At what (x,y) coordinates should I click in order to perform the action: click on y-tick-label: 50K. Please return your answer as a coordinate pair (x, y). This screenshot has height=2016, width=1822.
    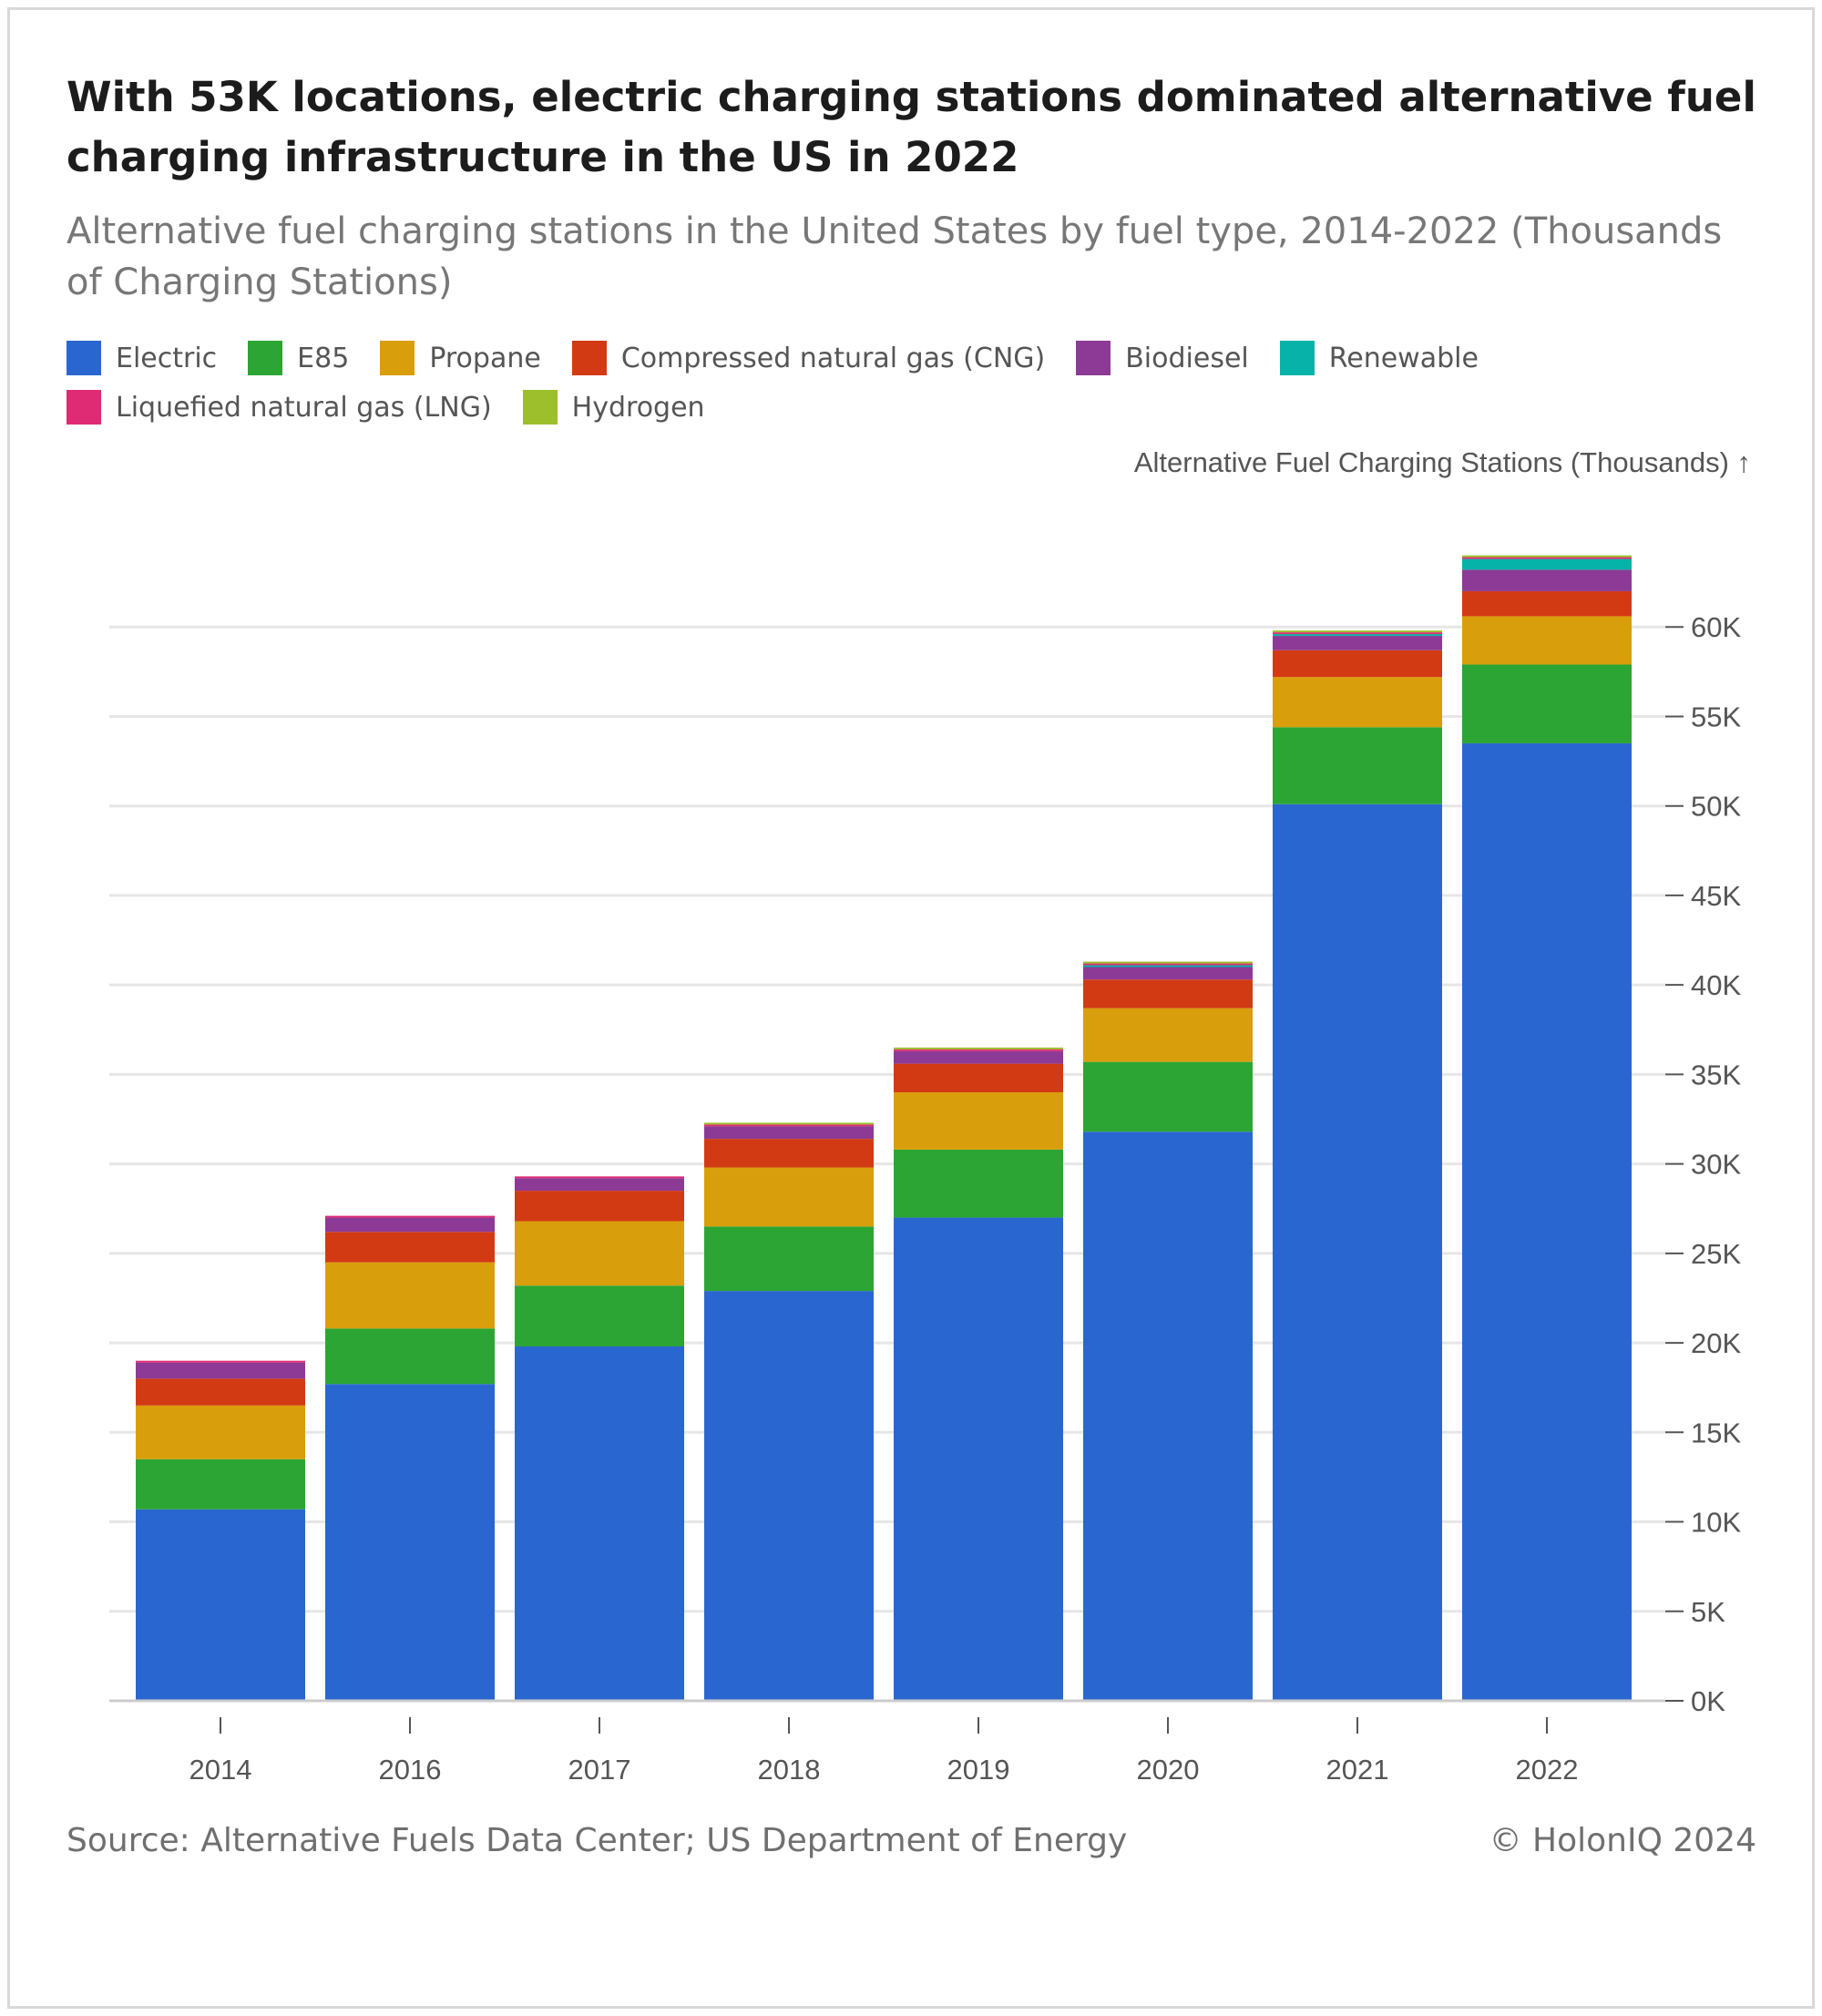
    Looking at the image, I should click on (1716, 807).